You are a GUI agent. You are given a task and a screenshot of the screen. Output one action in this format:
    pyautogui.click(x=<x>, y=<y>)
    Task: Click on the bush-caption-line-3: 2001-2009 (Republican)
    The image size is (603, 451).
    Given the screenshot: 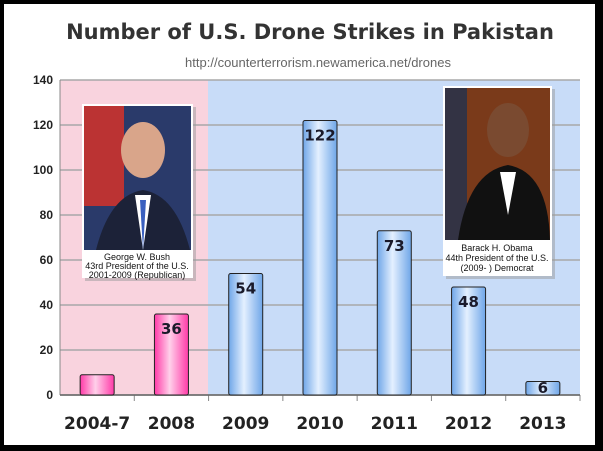 What is the action you would take?
    pyautogui.click(x=137, y=275)
    